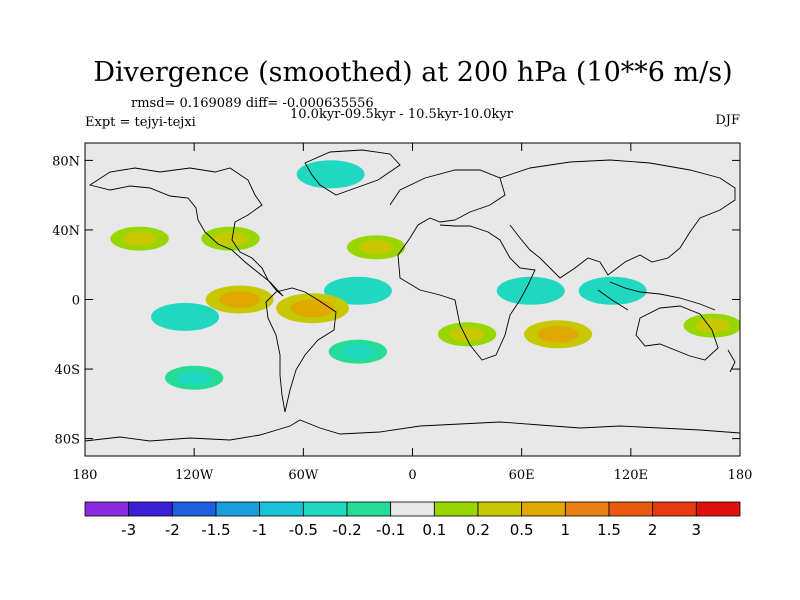 The width and height of the screenshot is (800, 600). I want to click on anomaly-south-atlantic, so click(358, 351).